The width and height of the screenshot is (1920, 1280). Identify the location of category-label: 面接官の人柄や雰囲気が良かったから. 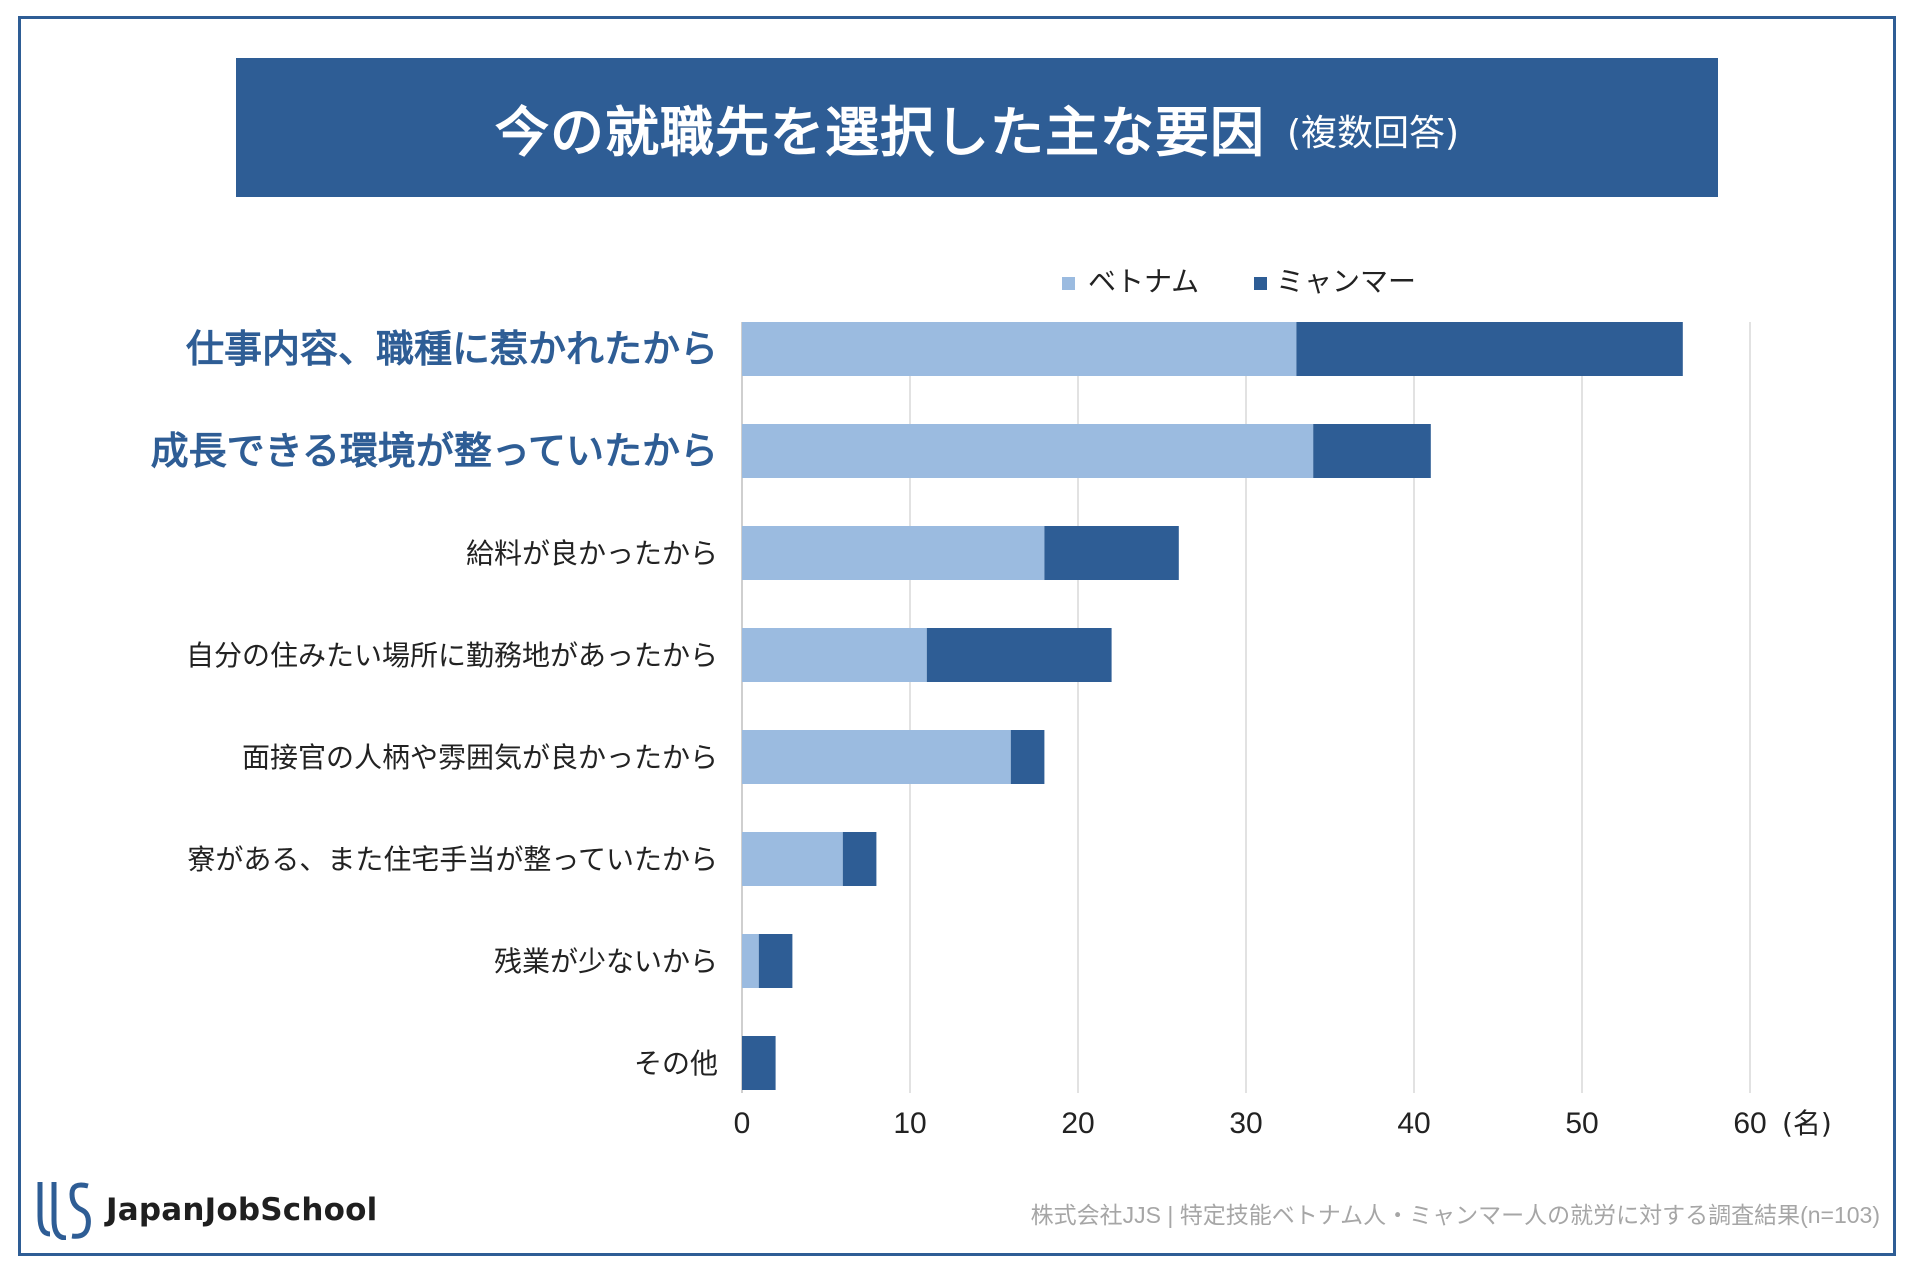
(480, 757).